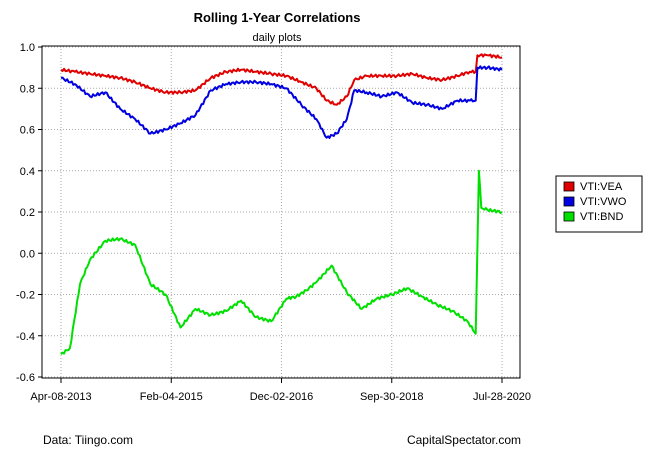  Describe the element at coordinates (277, 38) in the screenshot. I see `chart-subtitle: daily plots` at that location.